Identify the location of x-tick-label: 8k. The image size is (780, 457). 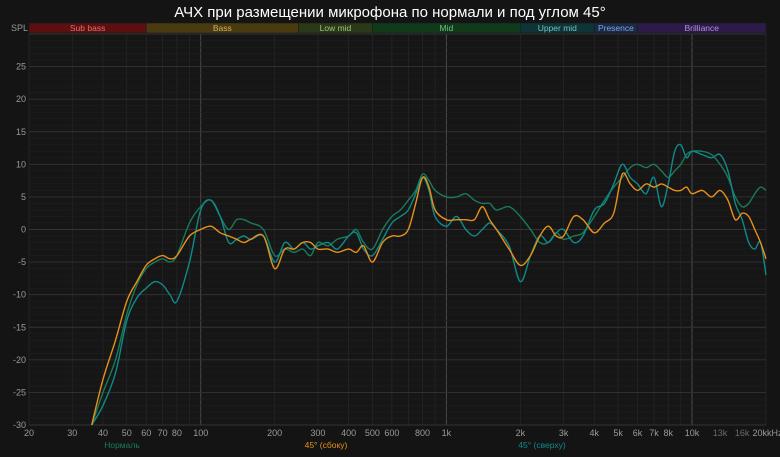
(668, 433).